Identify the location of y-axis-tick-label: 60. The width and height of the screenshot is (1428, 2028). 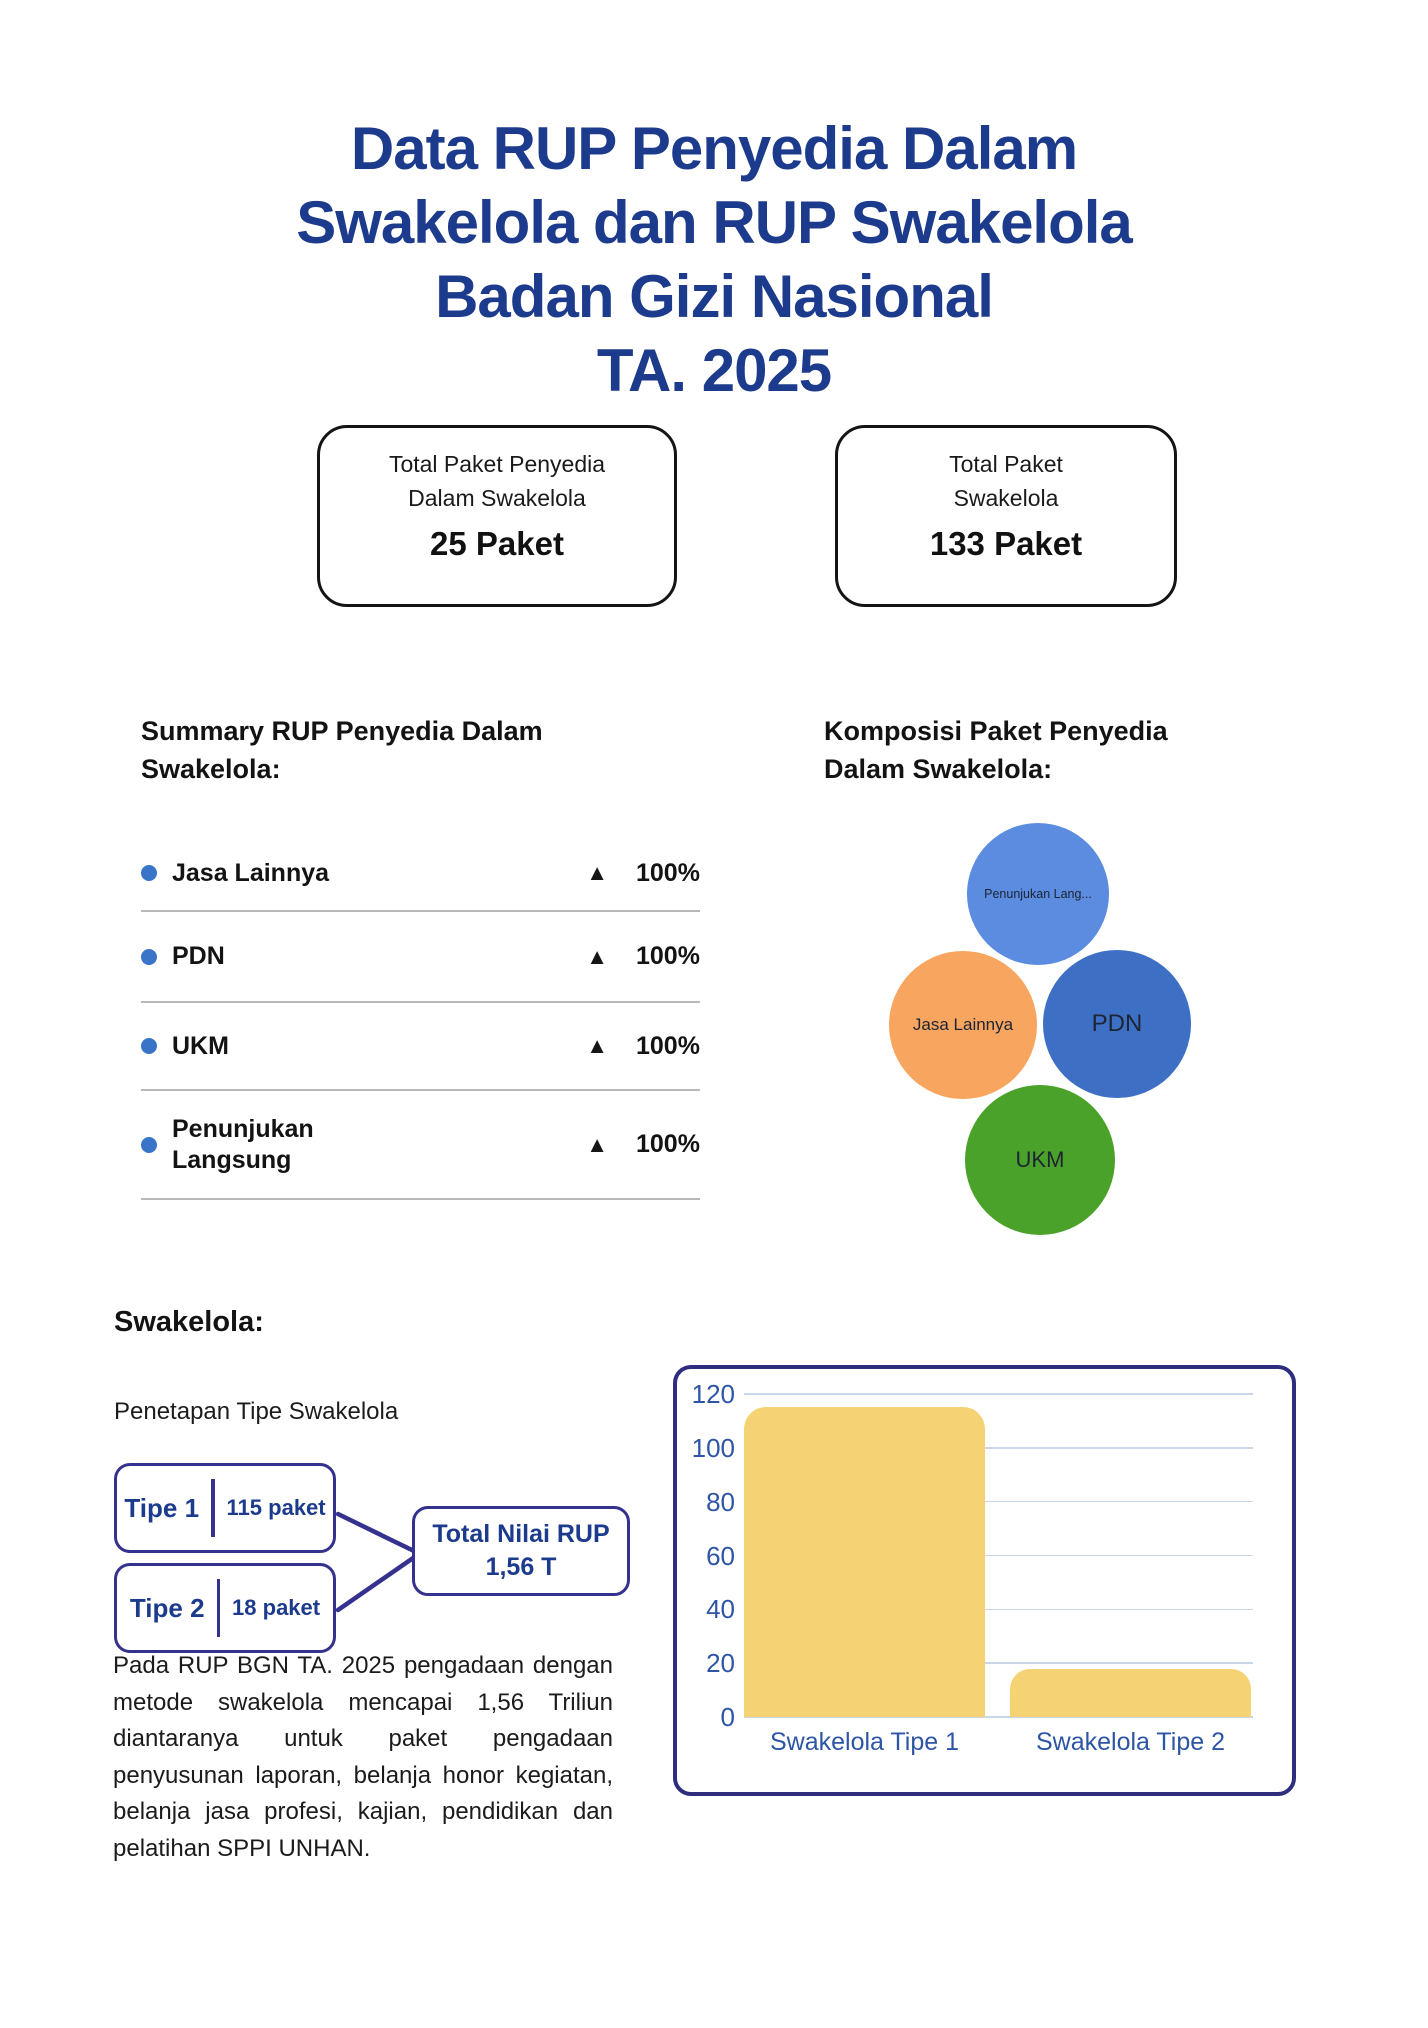
(720, 1555).